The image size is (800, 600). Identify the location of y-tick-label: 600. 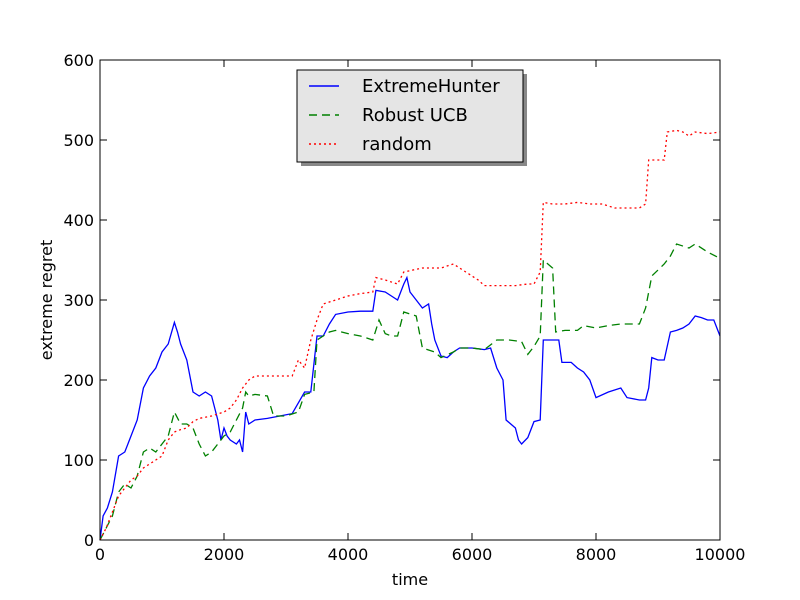
(78, 60).